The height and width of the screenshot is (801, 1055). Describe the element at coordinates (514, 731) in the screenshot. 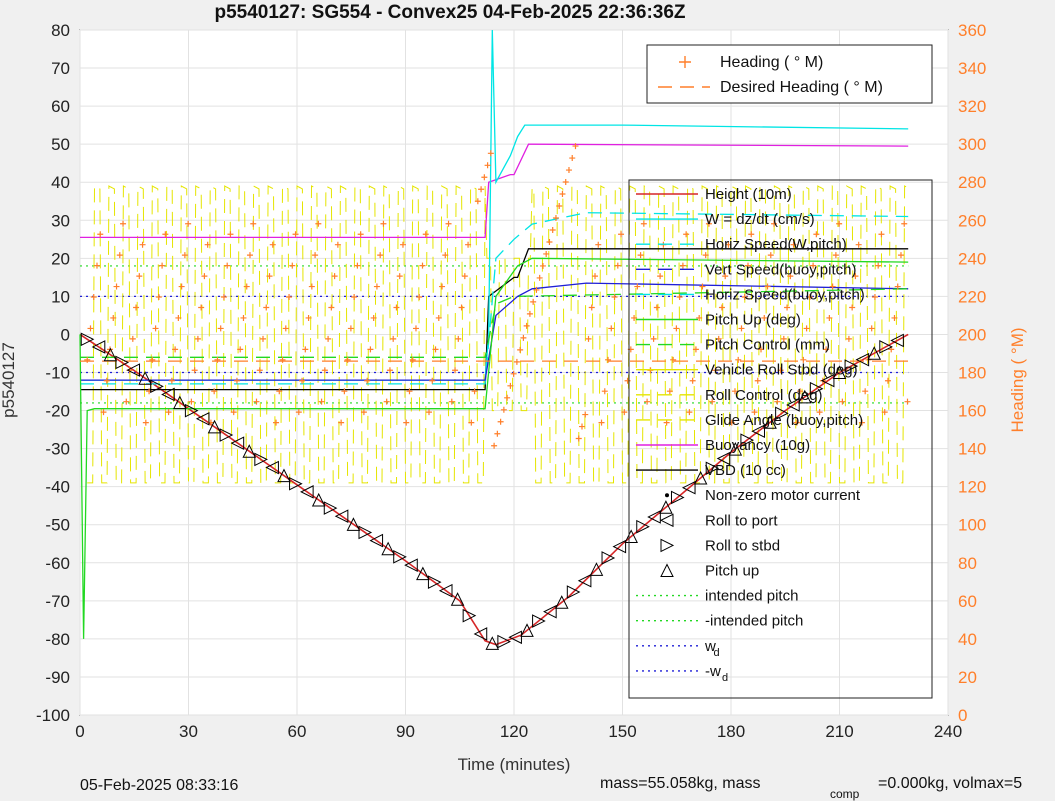

I see `x-tick-label: 120` at that location.